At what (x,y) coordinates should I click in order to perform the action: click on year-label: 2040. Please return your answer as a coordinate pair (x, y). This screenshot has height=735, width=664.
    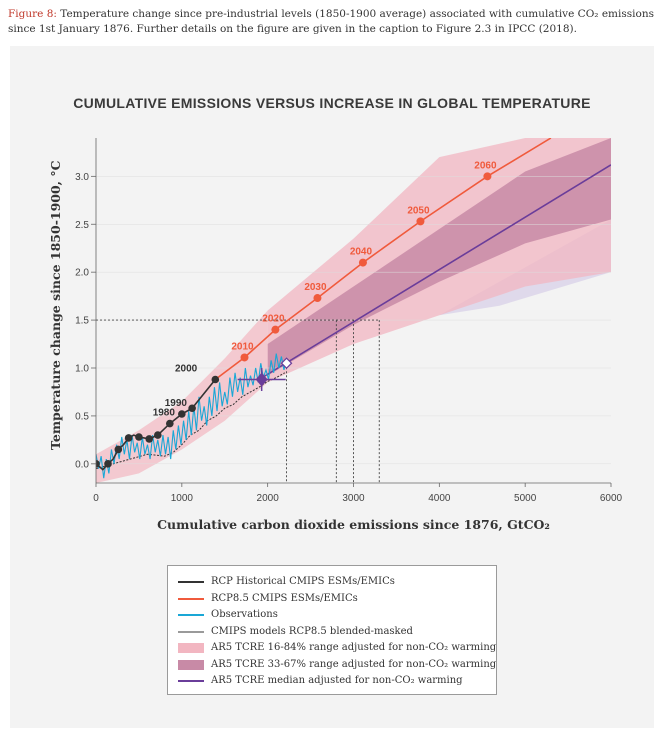
    Looking at the image, I should click on (361, 252).